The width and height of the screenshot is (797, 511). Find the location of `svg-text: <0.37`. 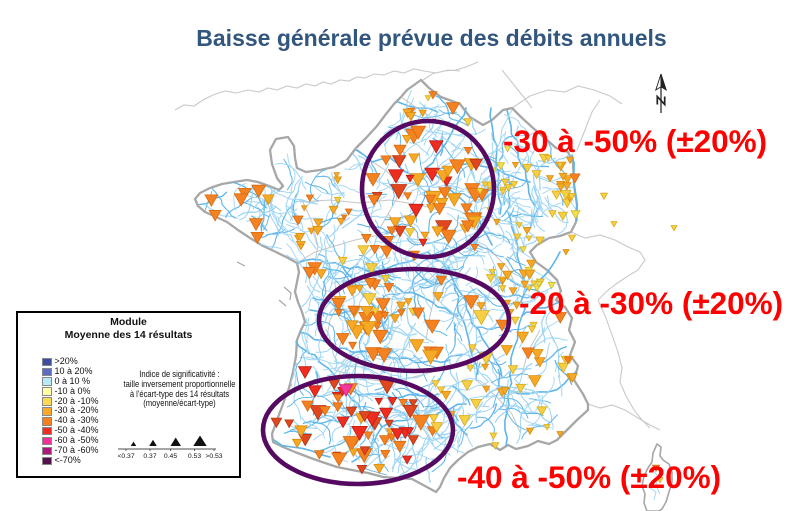

svg-text: <0.37 is located at coordinates (126, 456).